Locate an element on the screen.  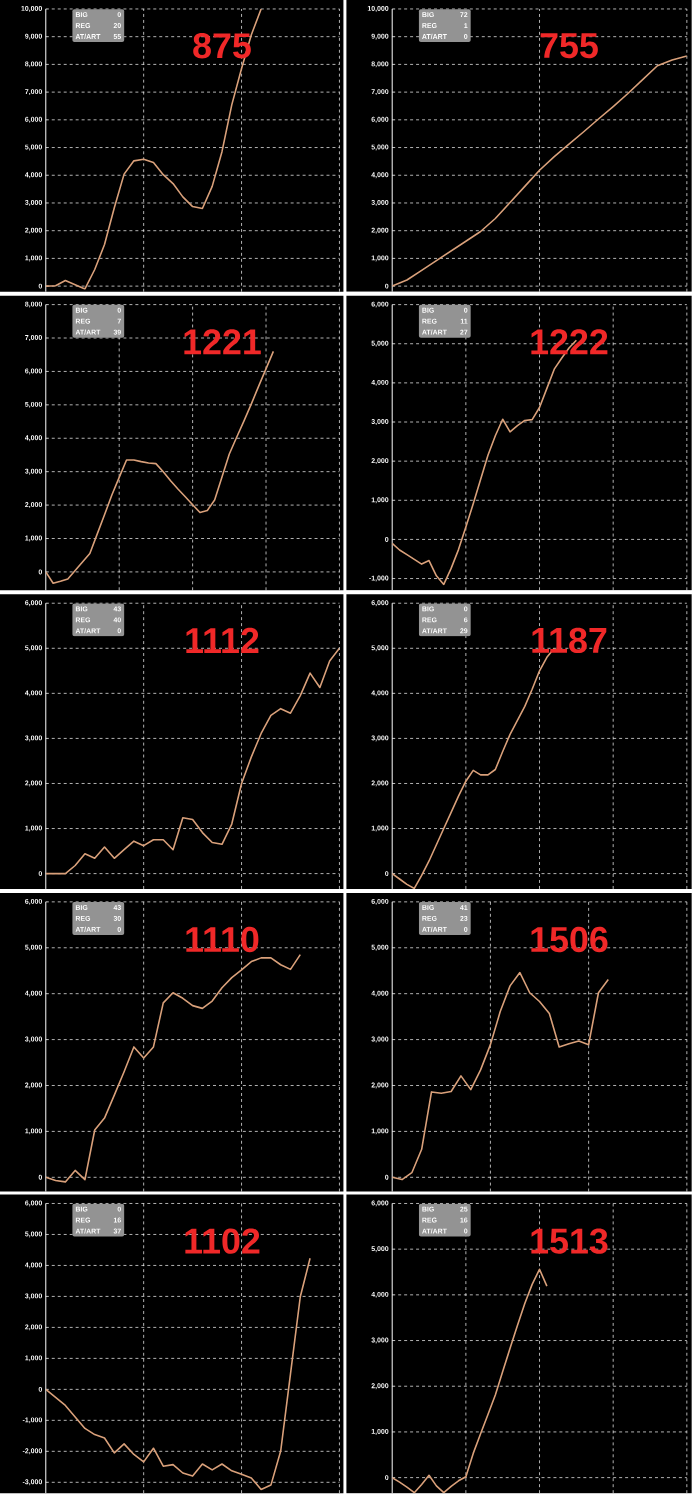
text: 1221 is located at coordinates (222, 342).